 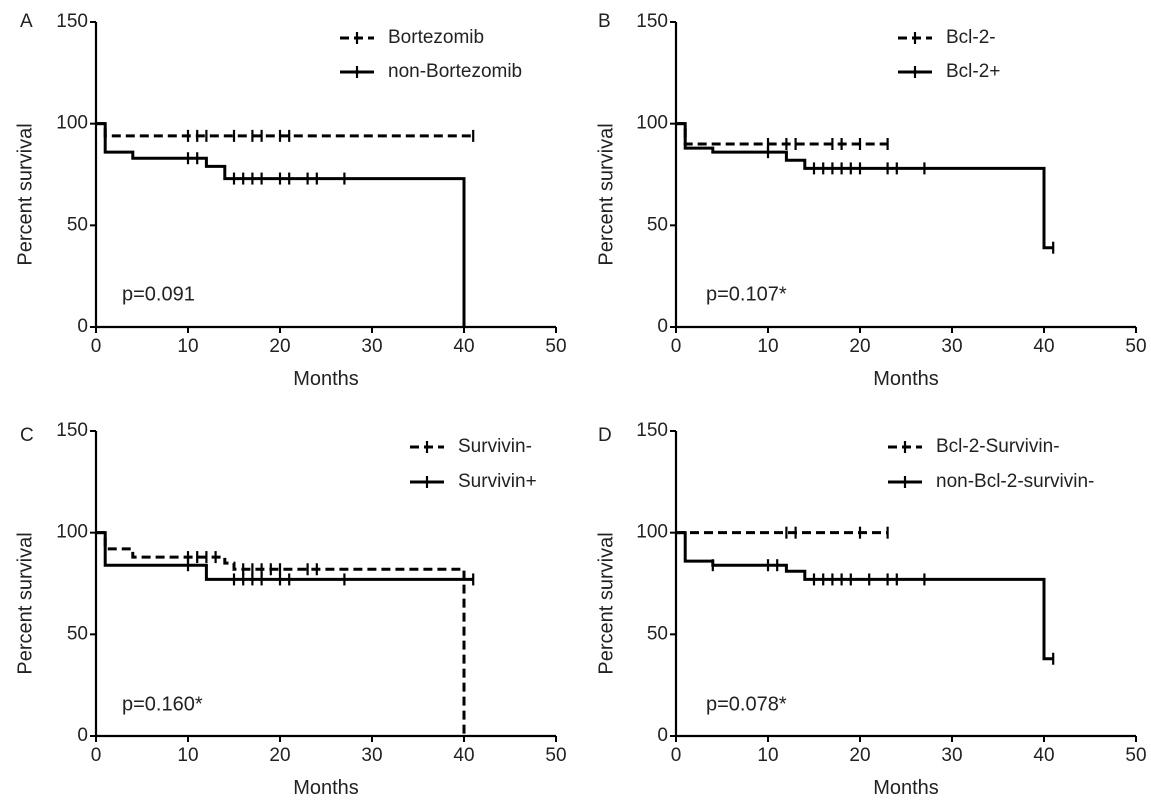 I want to click on p-value-annotation: p=0.078*, so click(x=746, y=704).